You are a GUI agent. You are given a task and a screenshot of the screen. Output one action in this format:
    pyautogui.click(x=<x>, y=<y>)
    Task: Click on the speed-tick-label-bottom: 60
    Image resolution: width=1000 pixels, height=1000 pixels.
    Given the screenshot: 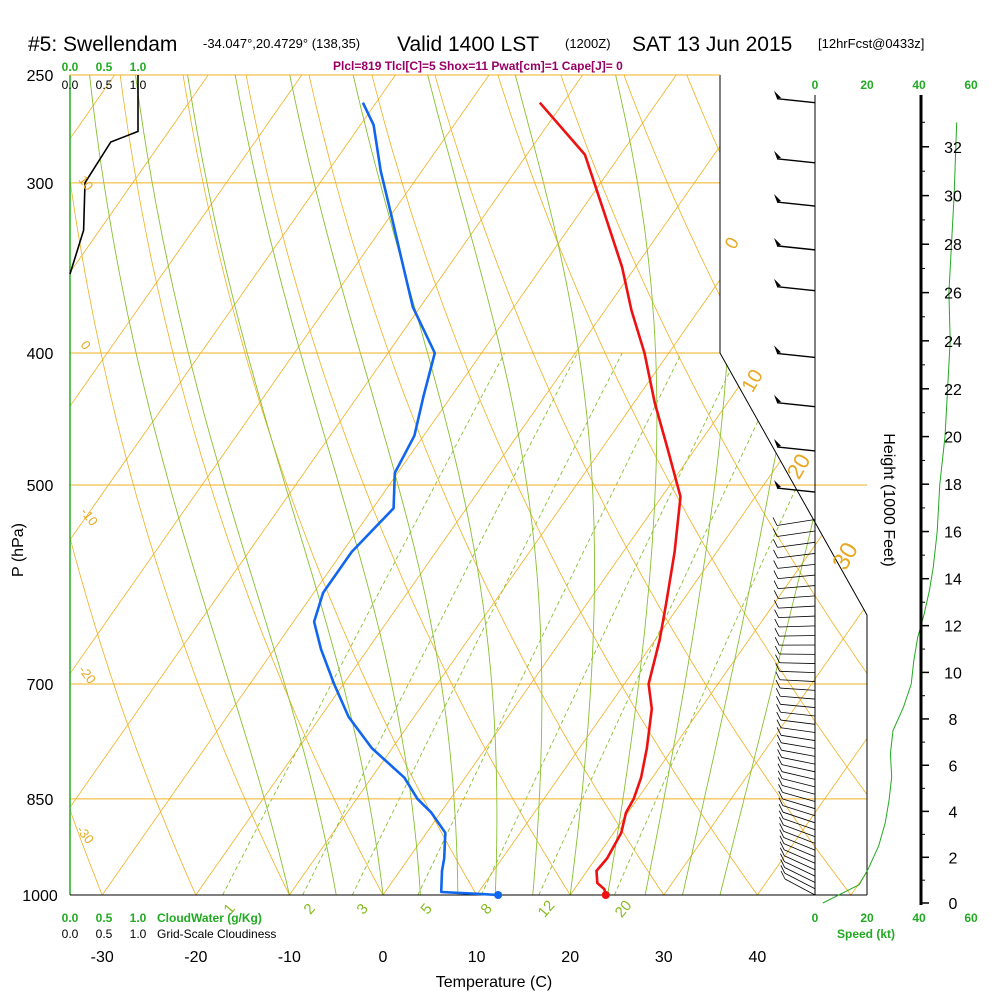 What is the action you would take?
    pyautogui.click(x=971, y=918)
    